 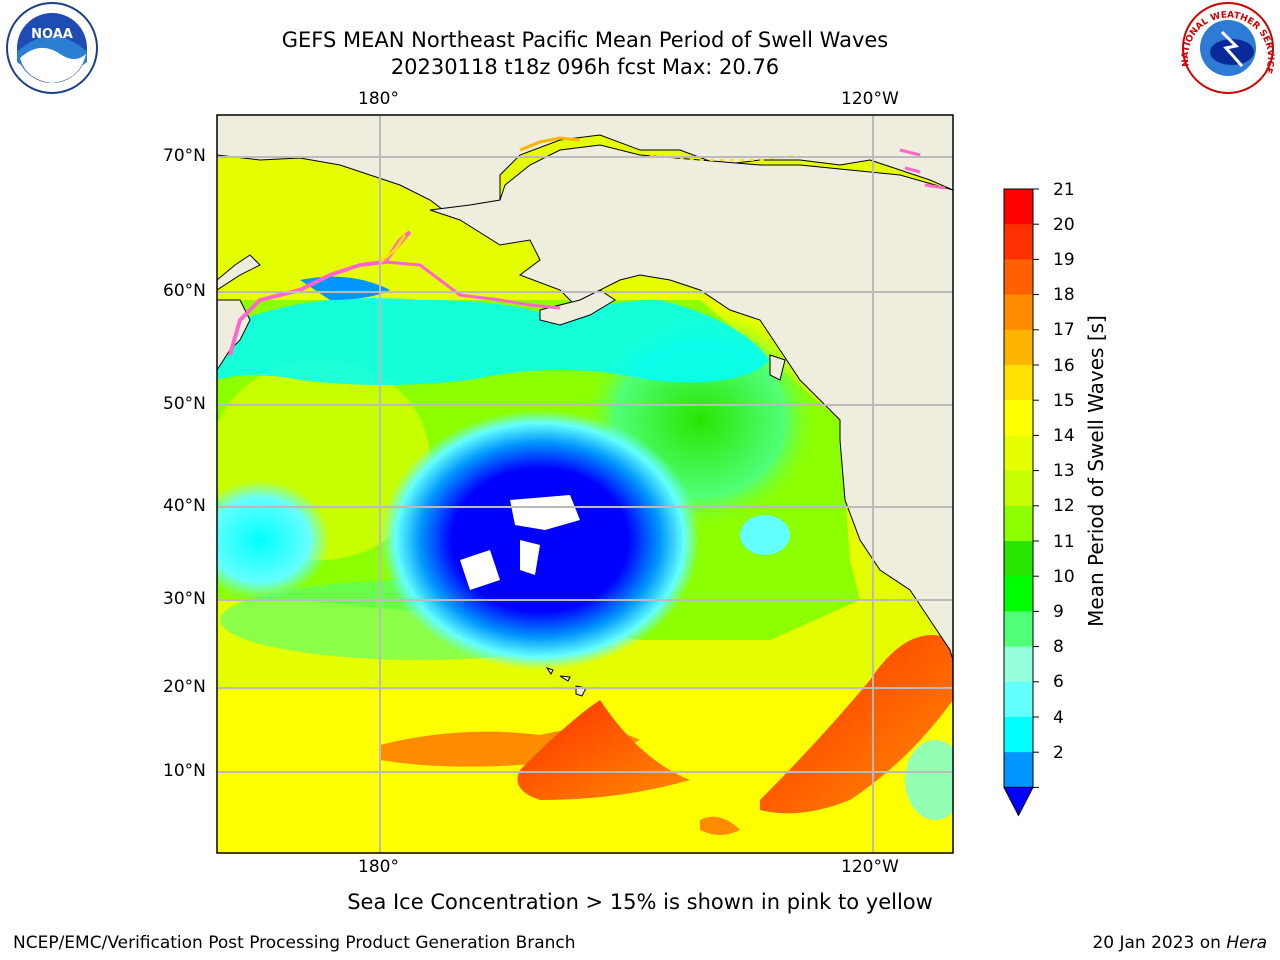 What do you see at coordinates (184, 771) in the screenshot?
I see `lat-tick-10n: 10°N` at bounding box center [184, 771].